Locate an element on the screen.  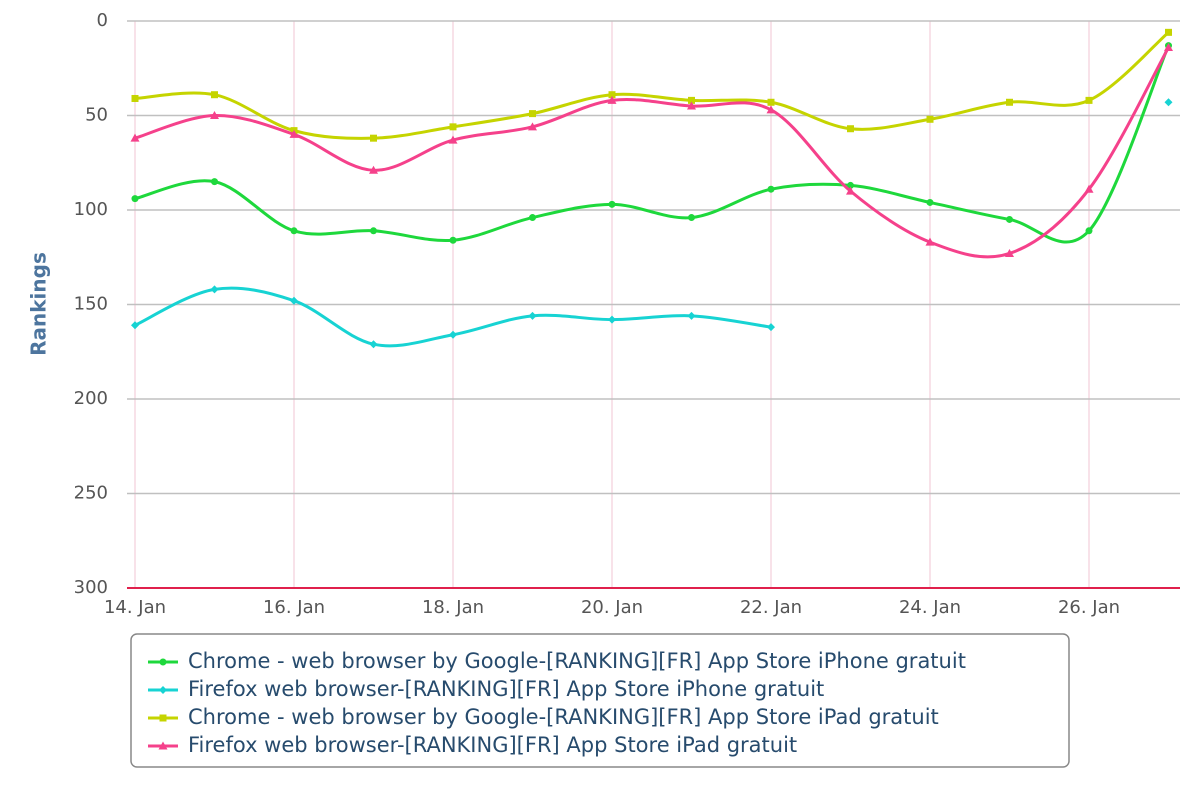
y-tick-label: 100 is located at coordinates (91, 209).